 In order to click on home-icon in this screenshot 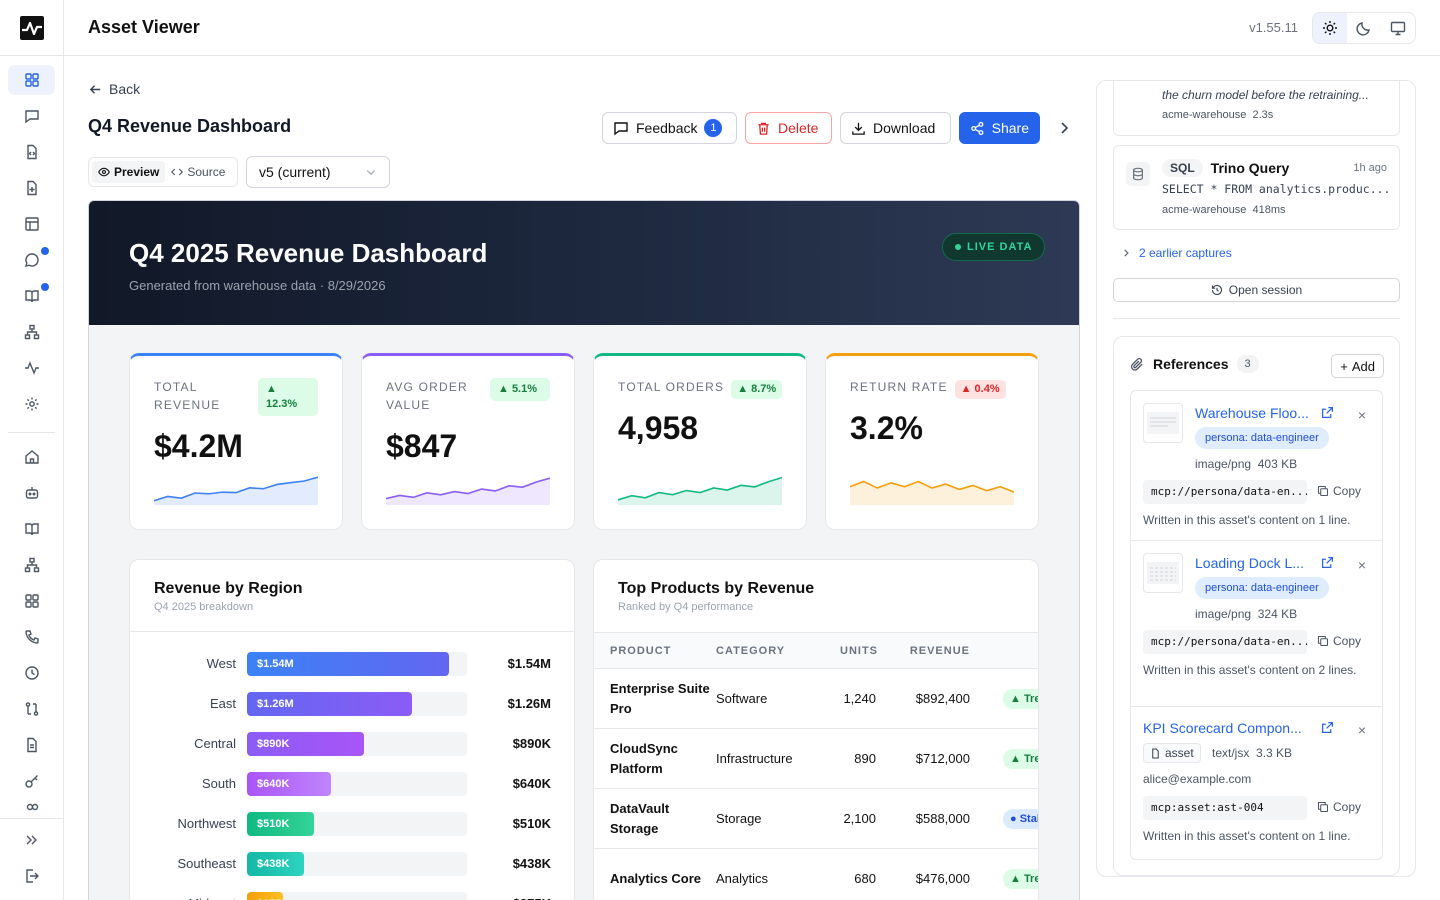, I will do `click(31, 457)`.